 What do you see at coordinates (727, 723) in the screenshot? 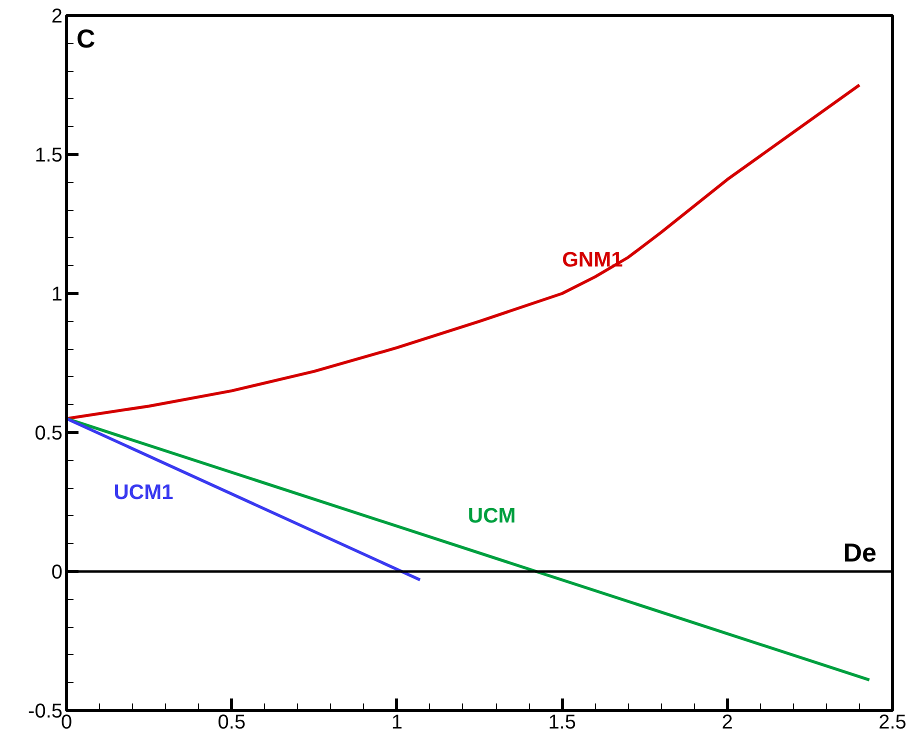
I see `x-tick-label: 2` at bounding box center [727, 723].